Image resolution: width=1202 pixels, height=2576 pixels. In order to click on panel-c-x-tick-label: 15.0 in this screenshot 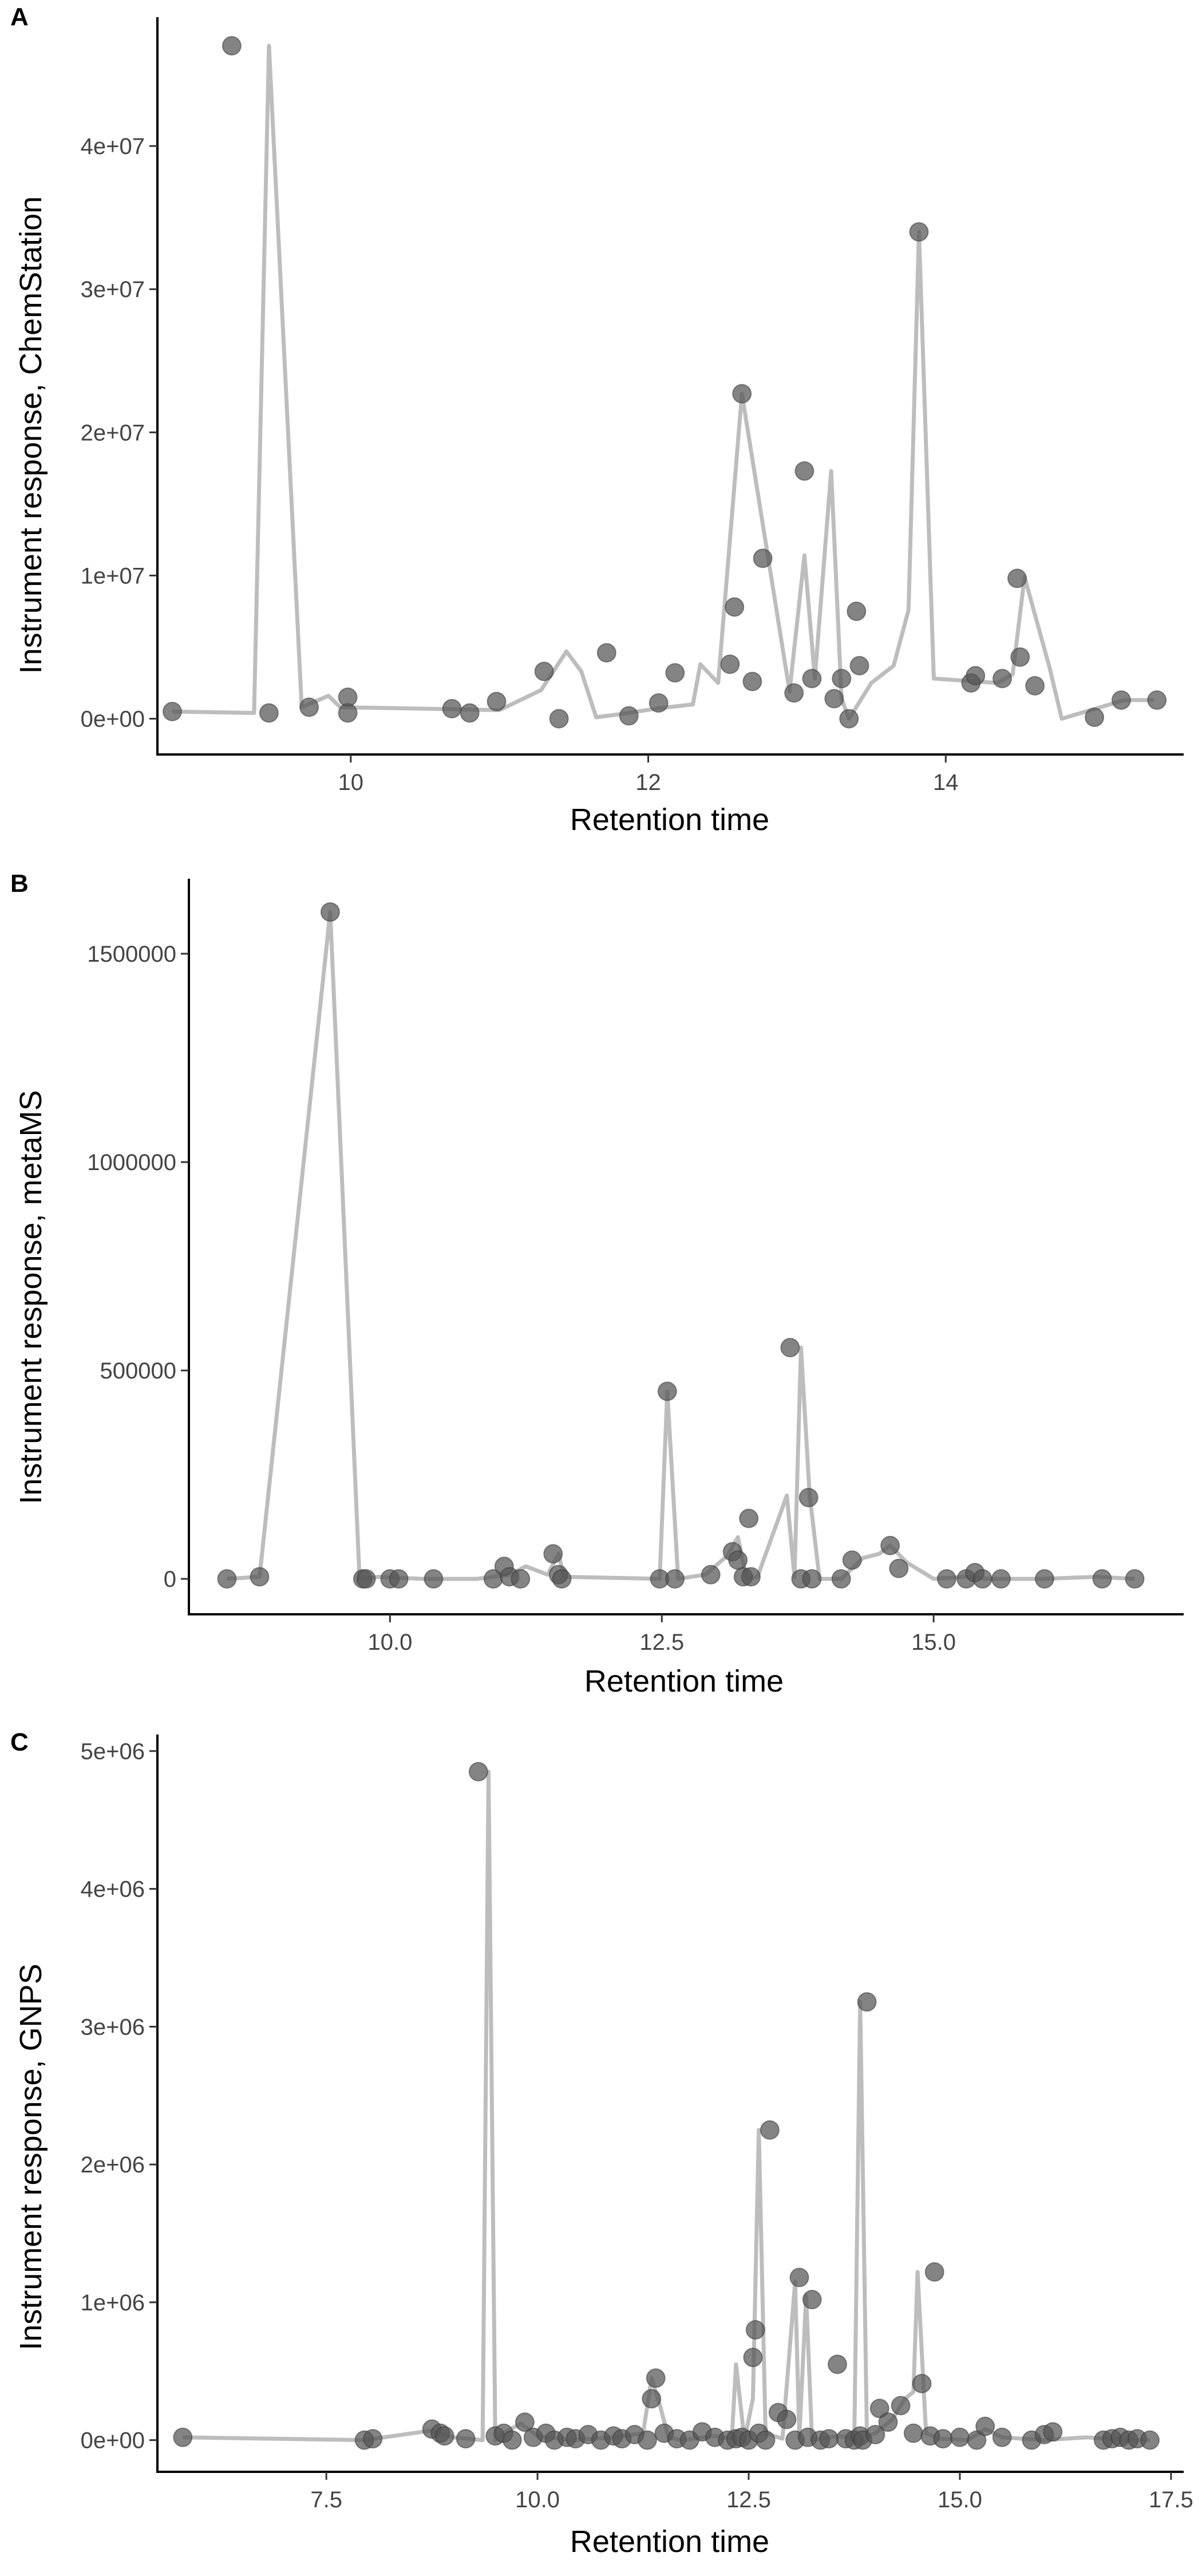, I will do `click(960, 2499)`.